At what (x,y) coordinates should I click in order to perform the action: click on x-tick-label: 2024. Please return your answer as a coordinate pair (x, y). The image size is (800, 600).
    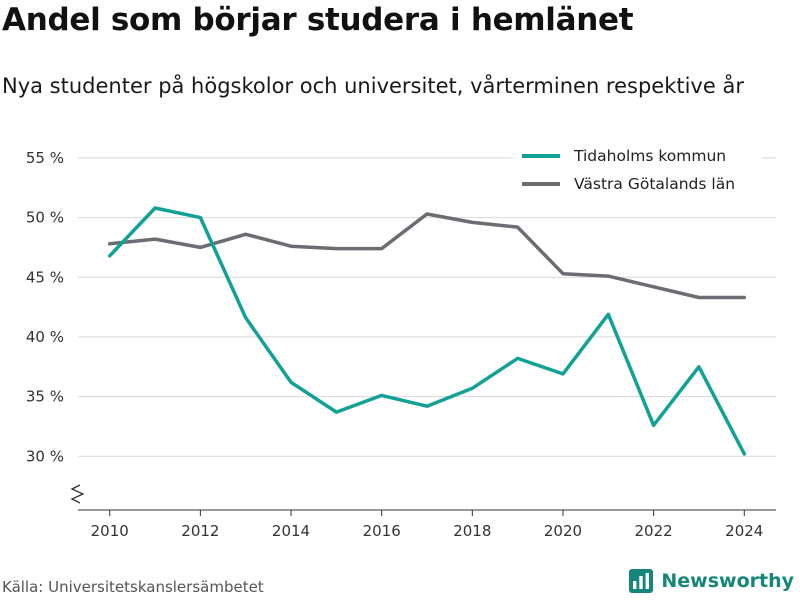
    Looking at the image, I should click on (744, 531).